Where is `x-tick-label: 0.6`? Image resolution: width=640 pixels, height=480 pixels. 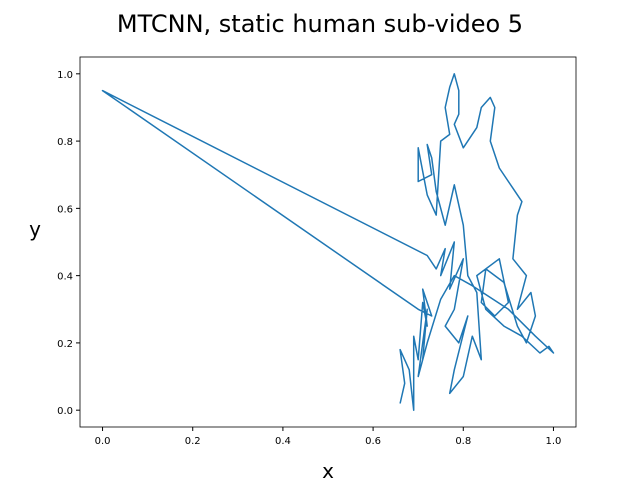
x-tick-label: 0.6 is located at coordinates (373, 441).